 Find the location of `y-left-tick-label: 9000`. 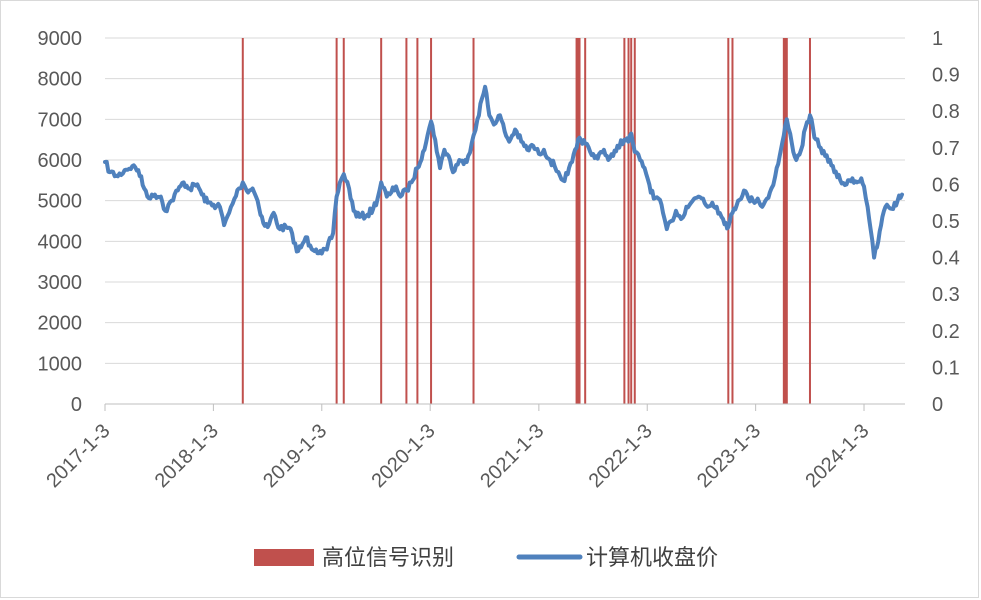

y-left-tick-label: 9000 is located at coordinates (60, 39).